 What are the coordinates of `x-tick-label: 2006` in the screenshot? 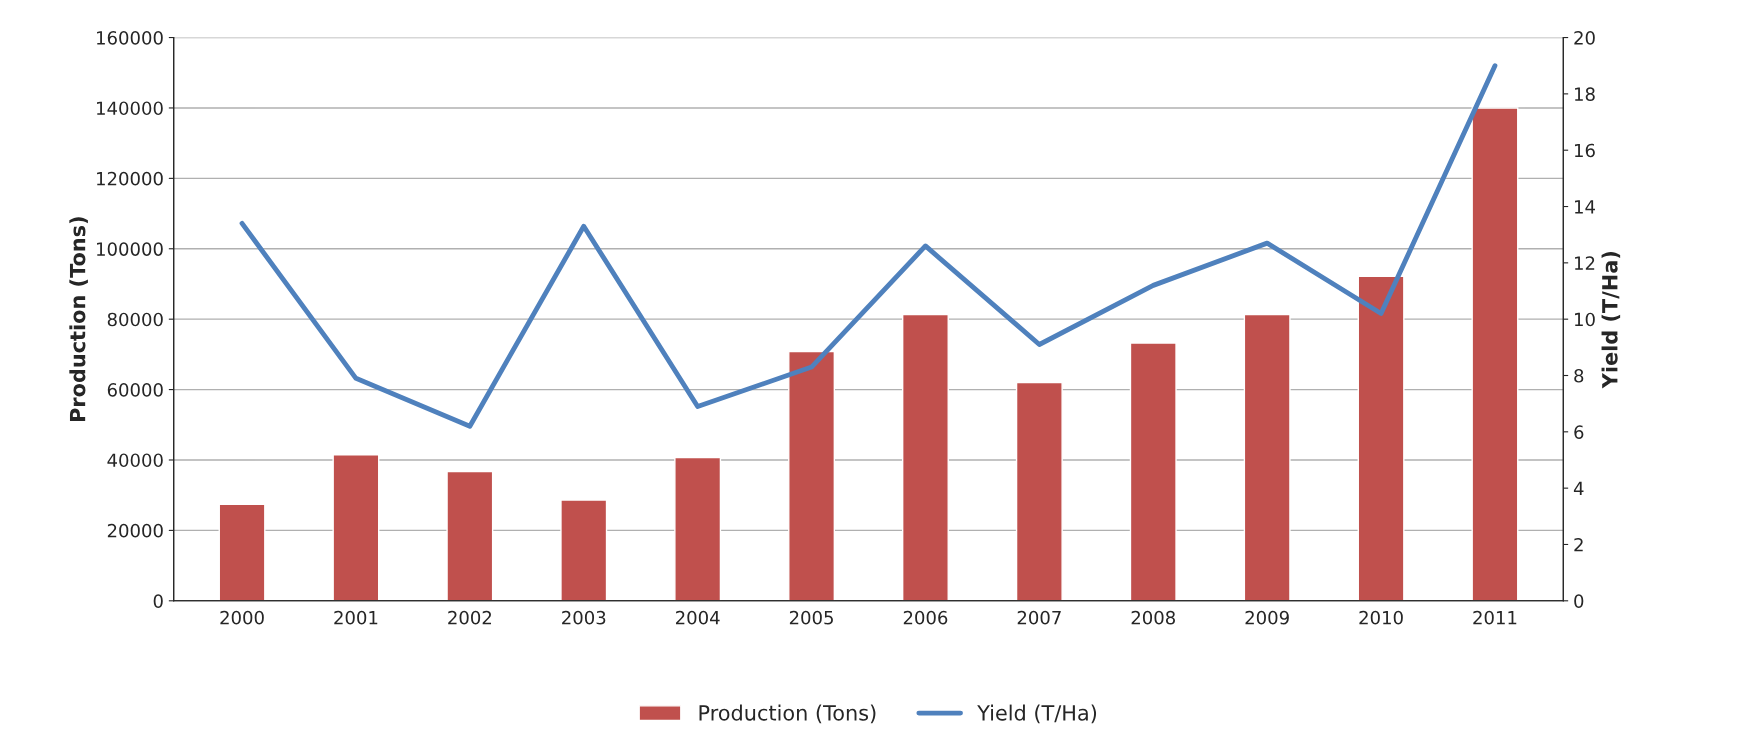 It's located at (925, 617).